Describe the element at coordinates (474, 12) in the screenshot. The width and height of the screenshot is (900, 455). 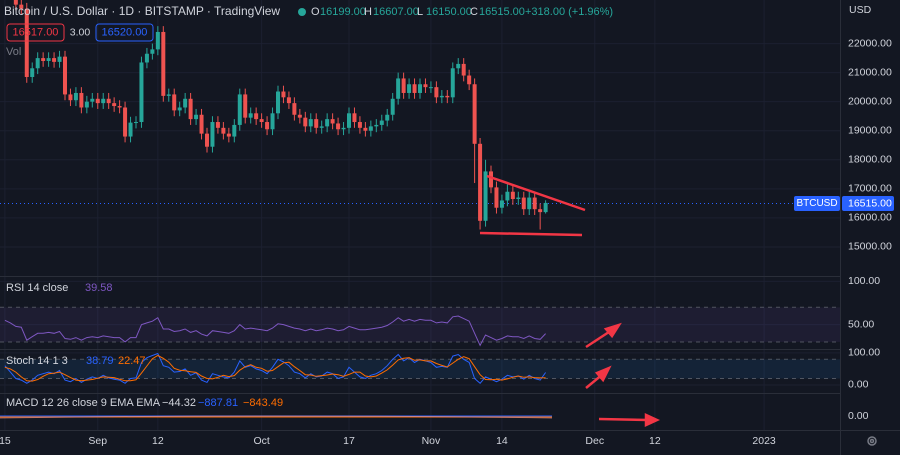
I see `ohlc-label: C` at that location.